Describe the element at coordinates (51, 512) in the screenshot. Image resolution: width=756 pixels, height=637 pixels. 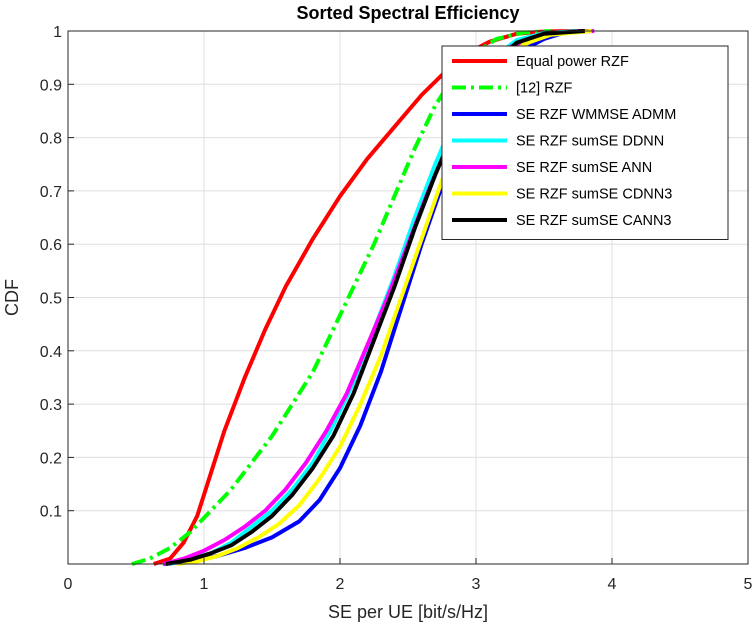
I see `y-tick-label: 0.1` at that location.